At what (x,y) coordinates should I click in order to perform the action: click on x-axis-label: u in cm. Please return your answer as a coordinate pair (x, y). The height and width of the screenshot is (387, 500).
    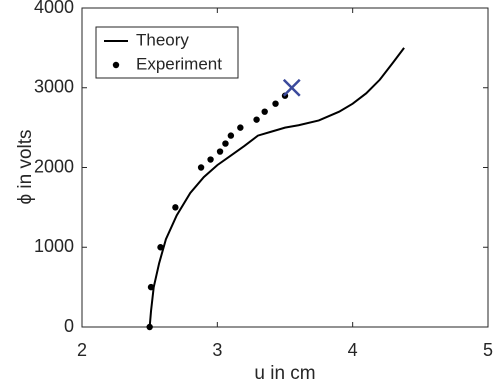
    Looking at the image, I should click on (284, 373).